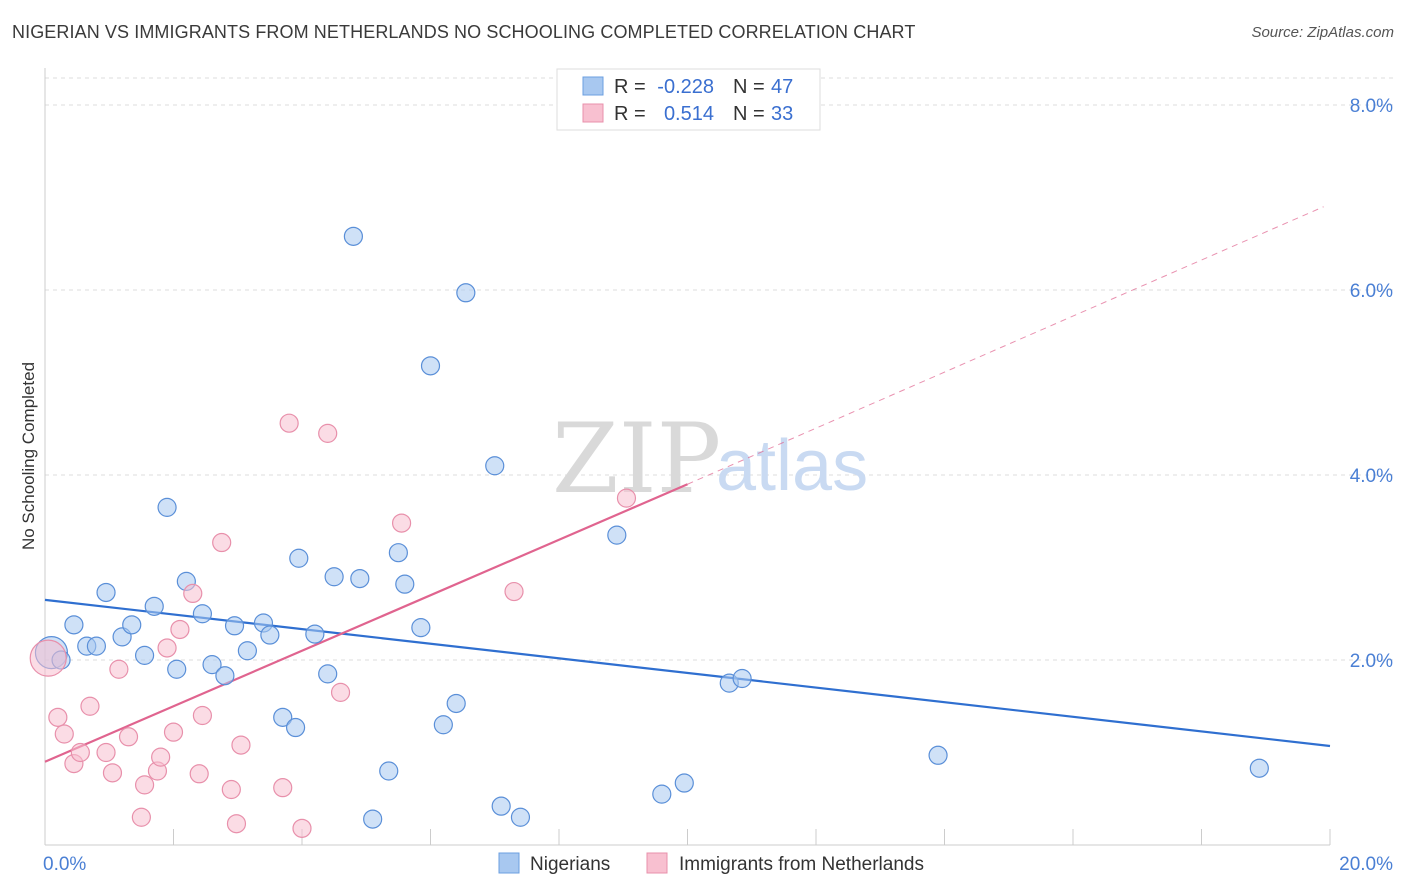 The width and height of the screenshot is (1406, 892). I want to click on series-legend: Nigerians Immigrants from Netherlands, so click(711, 863).